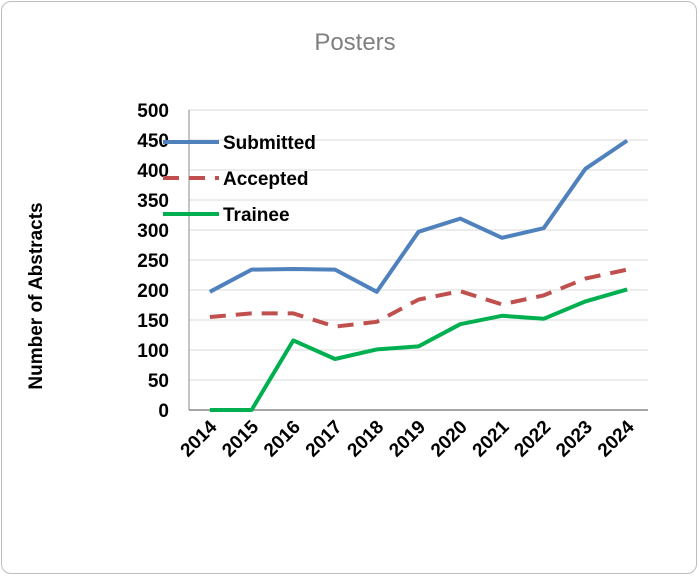 The height and width of the screenshot is (577, 700). I want to click on y-tick-label: 50, so click(158, 381).